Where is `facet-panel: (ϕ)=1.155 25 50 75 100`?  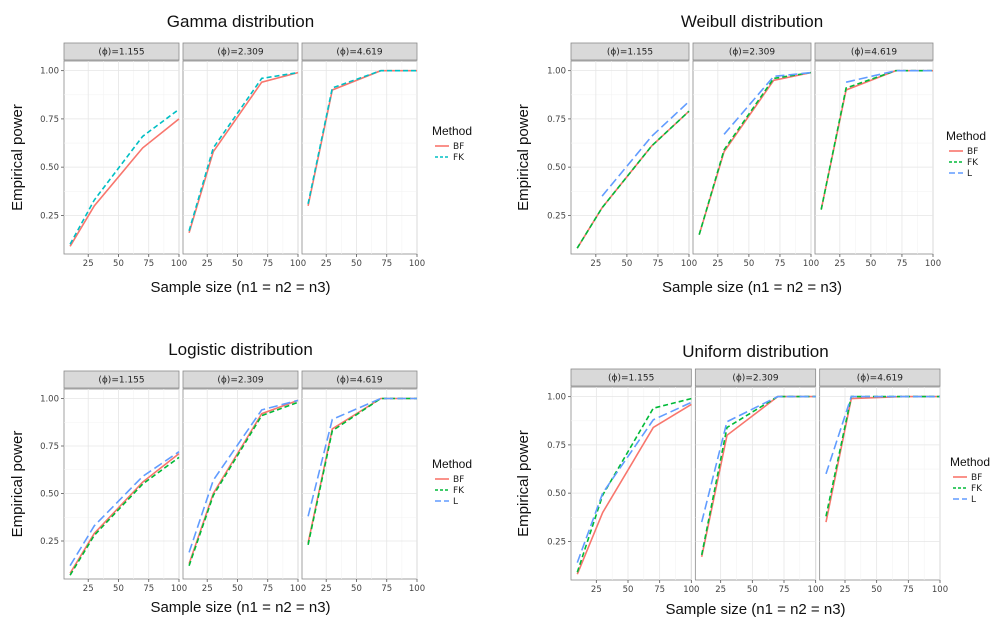 facet-panel: (ϕ)=1.155 25 50 75 100 is located at coordinates (633, 155).